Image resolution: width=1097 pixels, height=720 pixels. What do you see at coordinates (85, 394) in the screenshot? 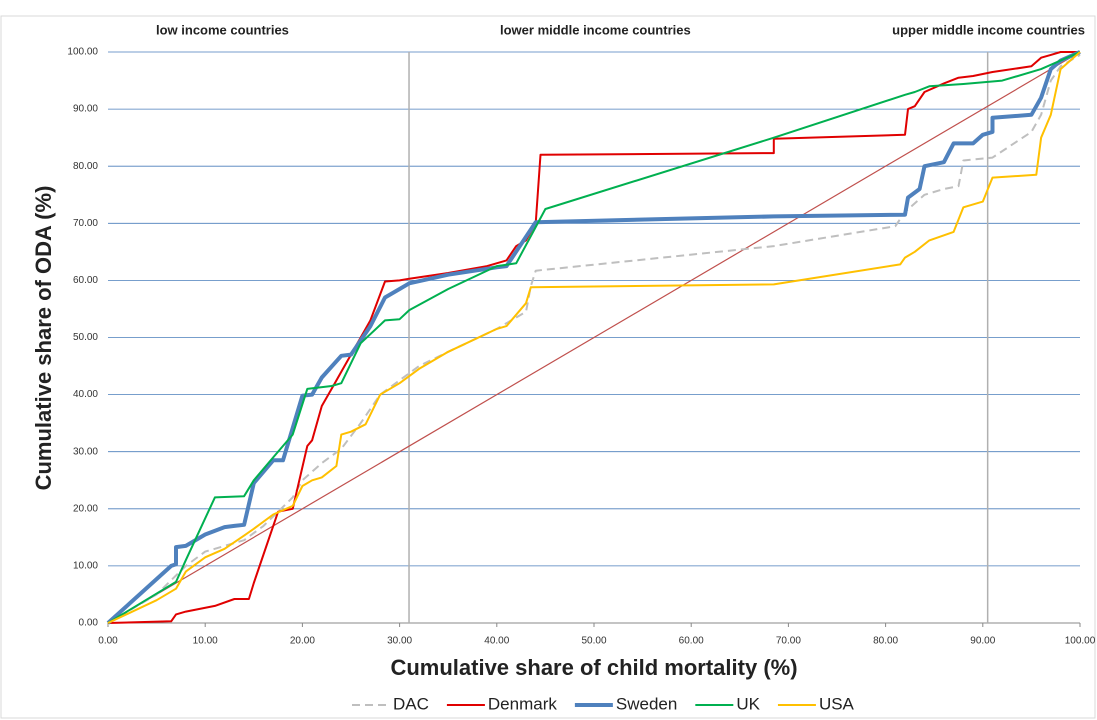
I see `y-tick-label: 40.00` at bounding box center [85, 394].